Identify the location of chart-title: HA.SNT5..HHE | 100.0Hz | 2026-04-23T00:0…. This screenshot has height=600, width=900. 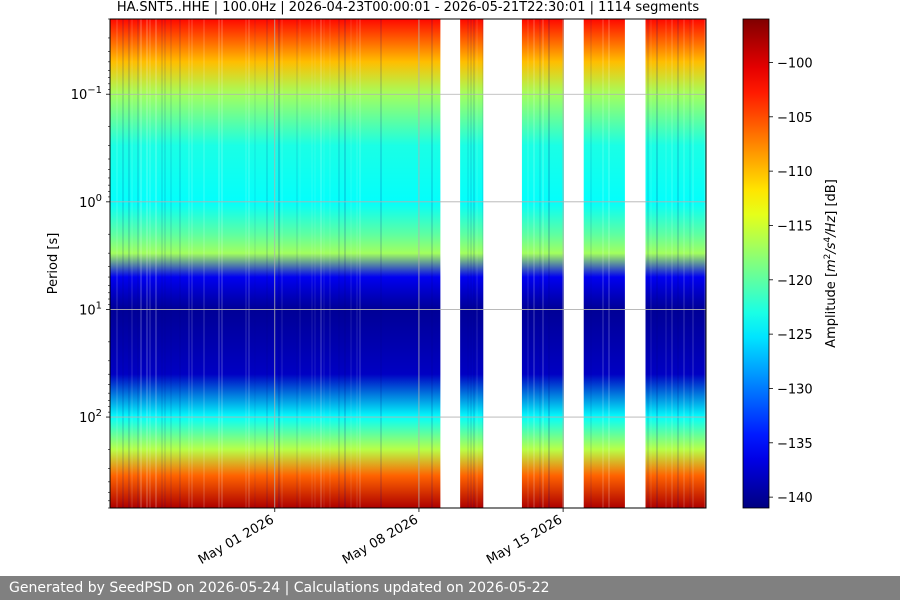
(408, 7).